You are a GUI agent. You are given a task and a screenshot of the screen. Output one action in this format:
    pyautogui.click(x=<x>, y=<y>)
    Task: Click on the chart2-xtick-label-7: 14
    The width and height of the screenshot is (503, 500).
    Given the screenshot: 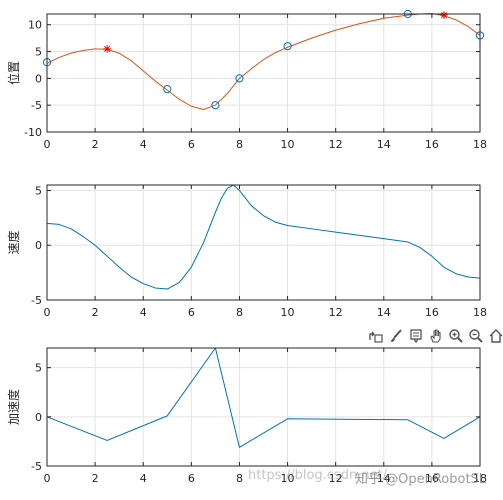 What is the action you would take?
    pyautogui.click(x=384, y=478)
    